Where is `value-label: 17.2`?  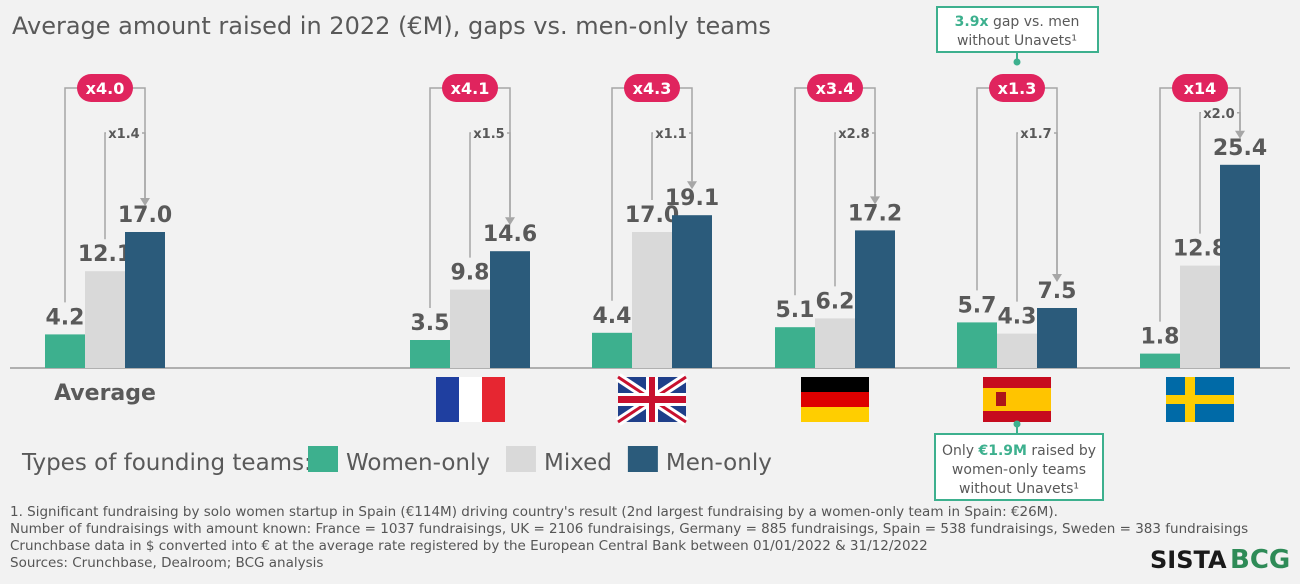
value-label: 17.2 is located at coordinates (875, 213).